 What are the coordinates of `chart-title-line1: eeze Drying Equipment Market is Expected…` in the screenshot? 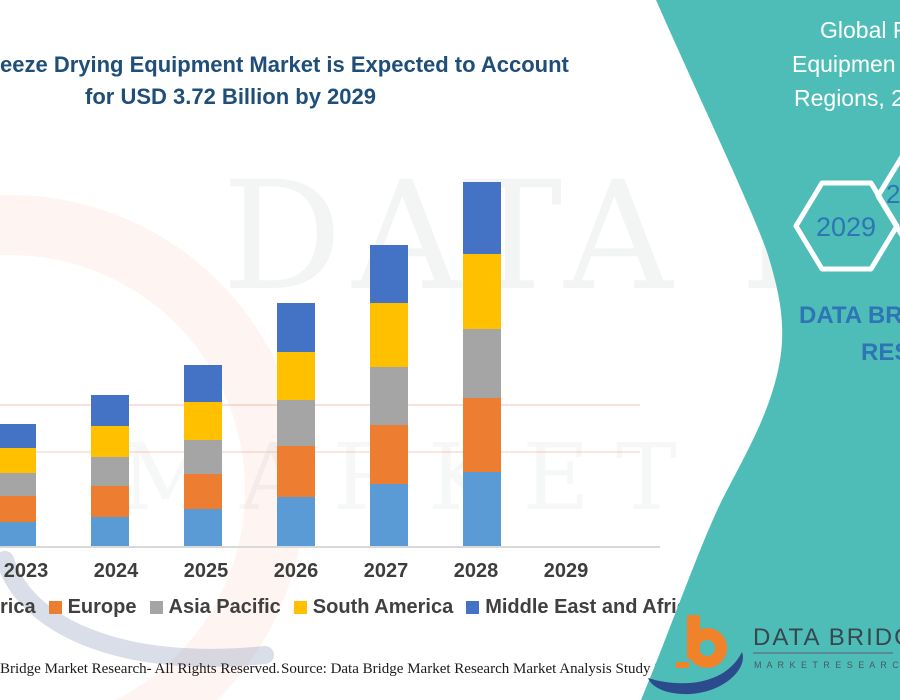 It's located at (284, 64).